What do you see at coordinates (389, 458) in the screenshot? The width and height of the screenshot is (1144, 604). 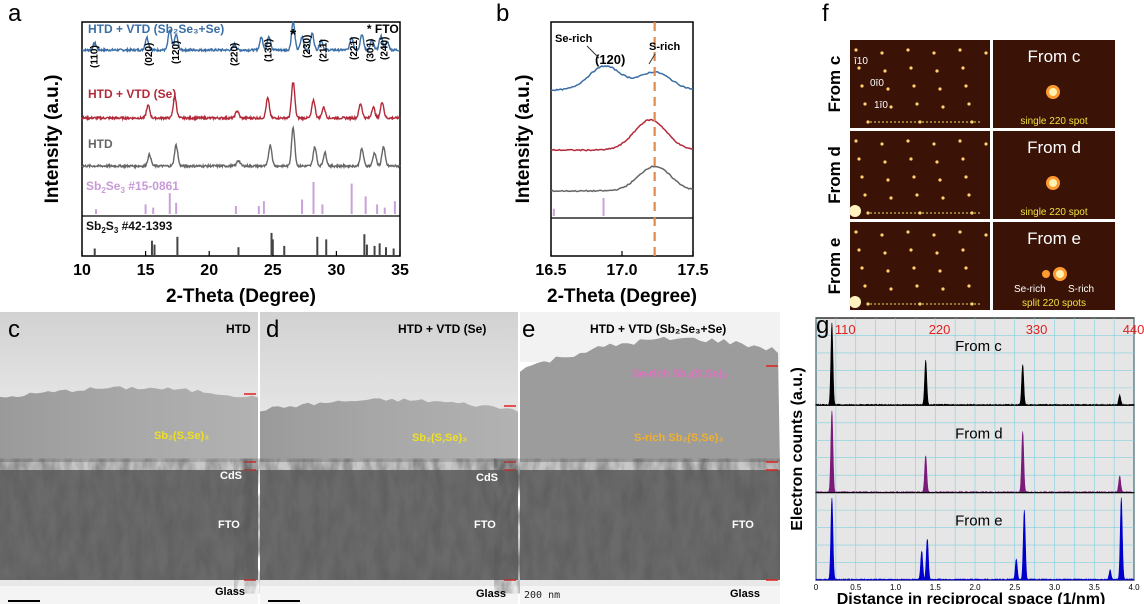 I see `tem-panel` at bounding box center [389, 458].